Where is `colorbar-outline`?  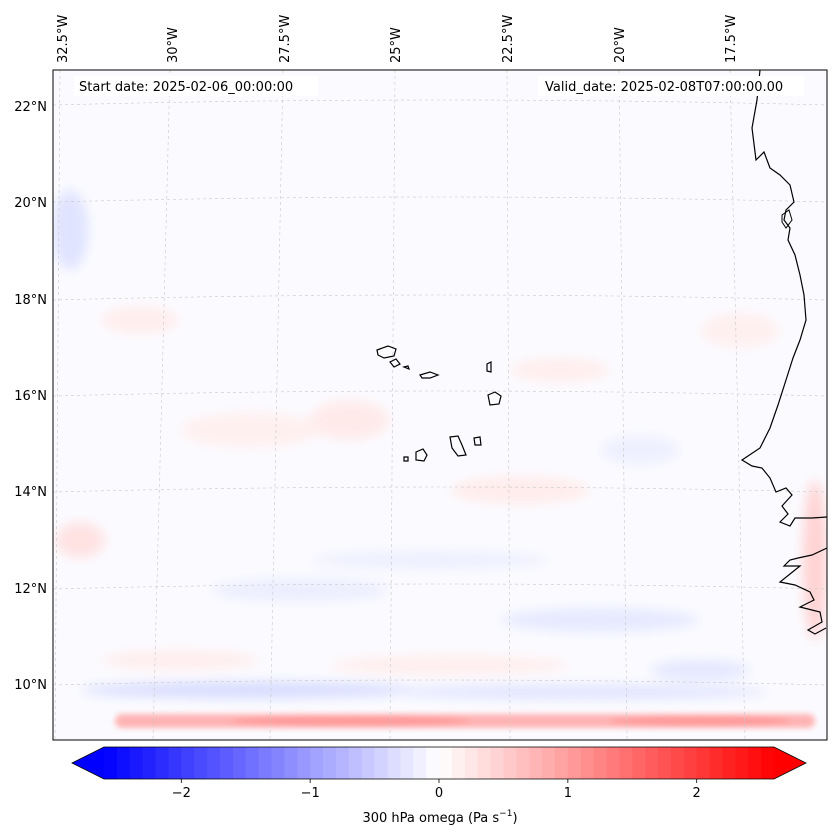
colorbar-outline is located at coordinates (439, 763).